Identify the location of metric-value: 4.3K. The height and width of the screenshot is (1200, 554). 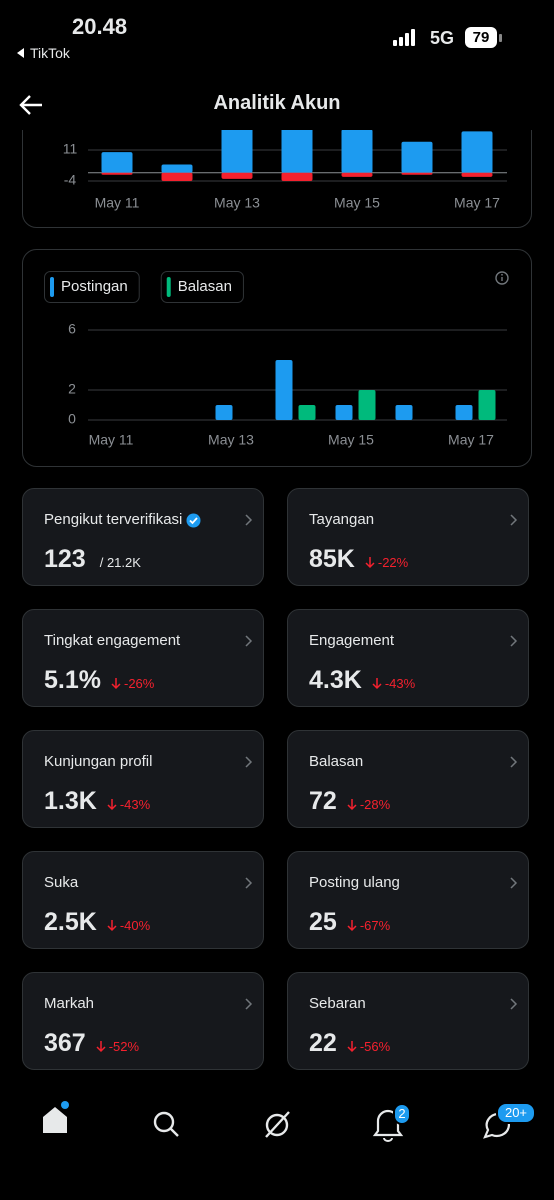
(335, 680).